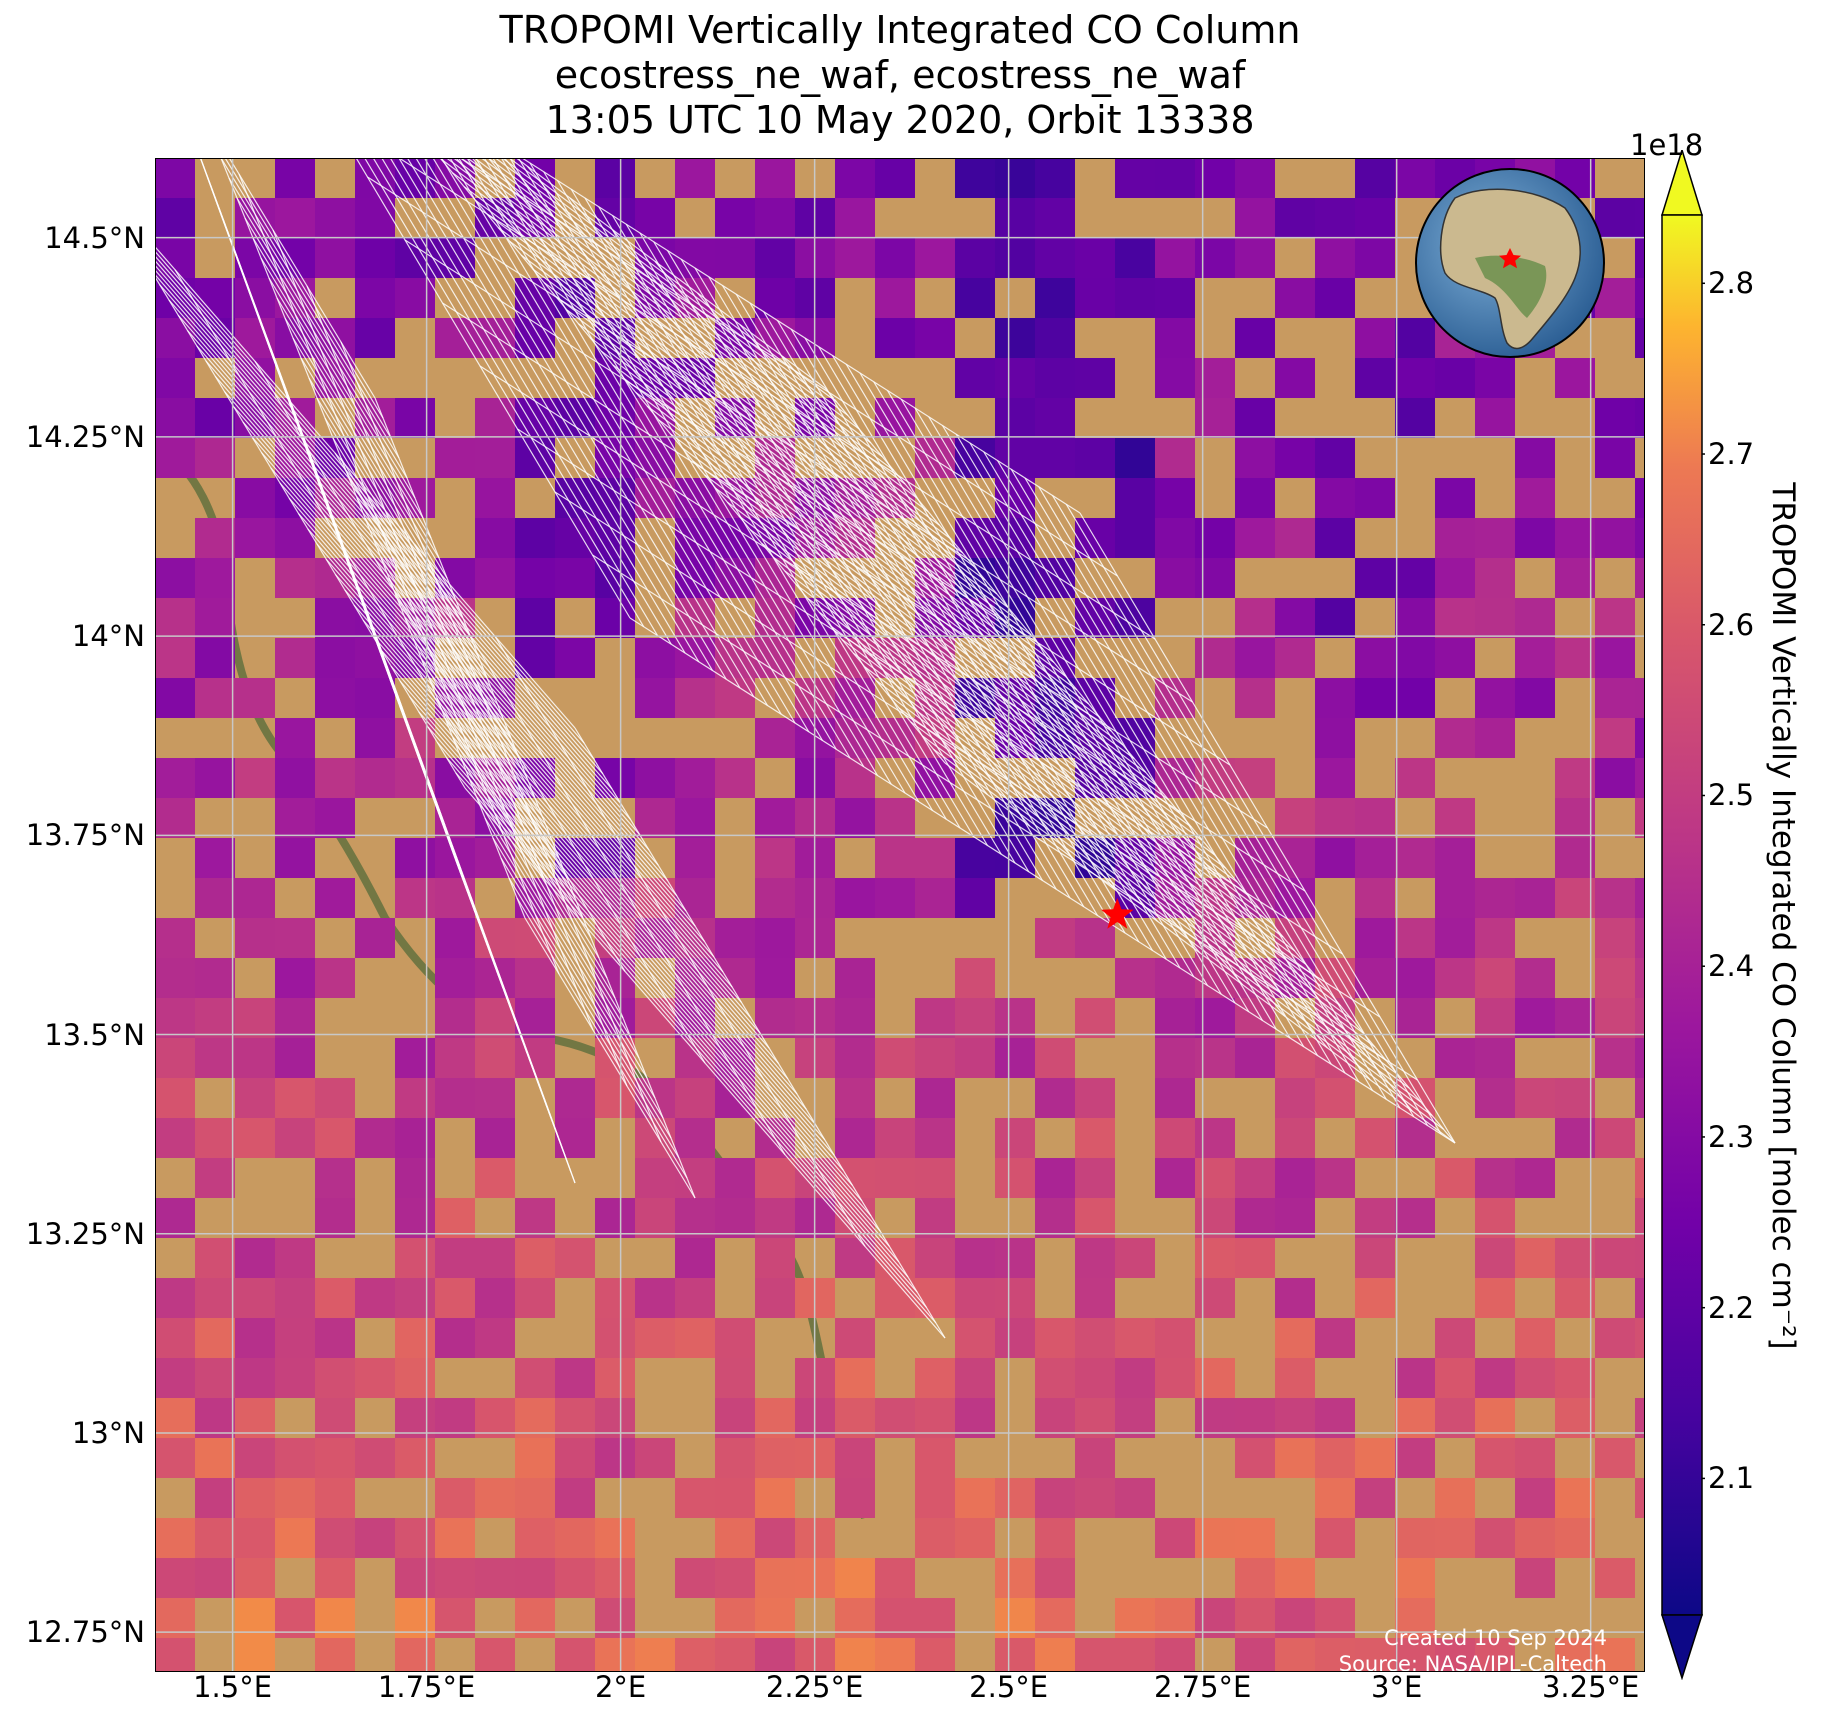 Image resolution: width=1821 pixels, height=1736 pixels. I want to click on lon-tick-label: 1.75°E, so click(426, 1687).